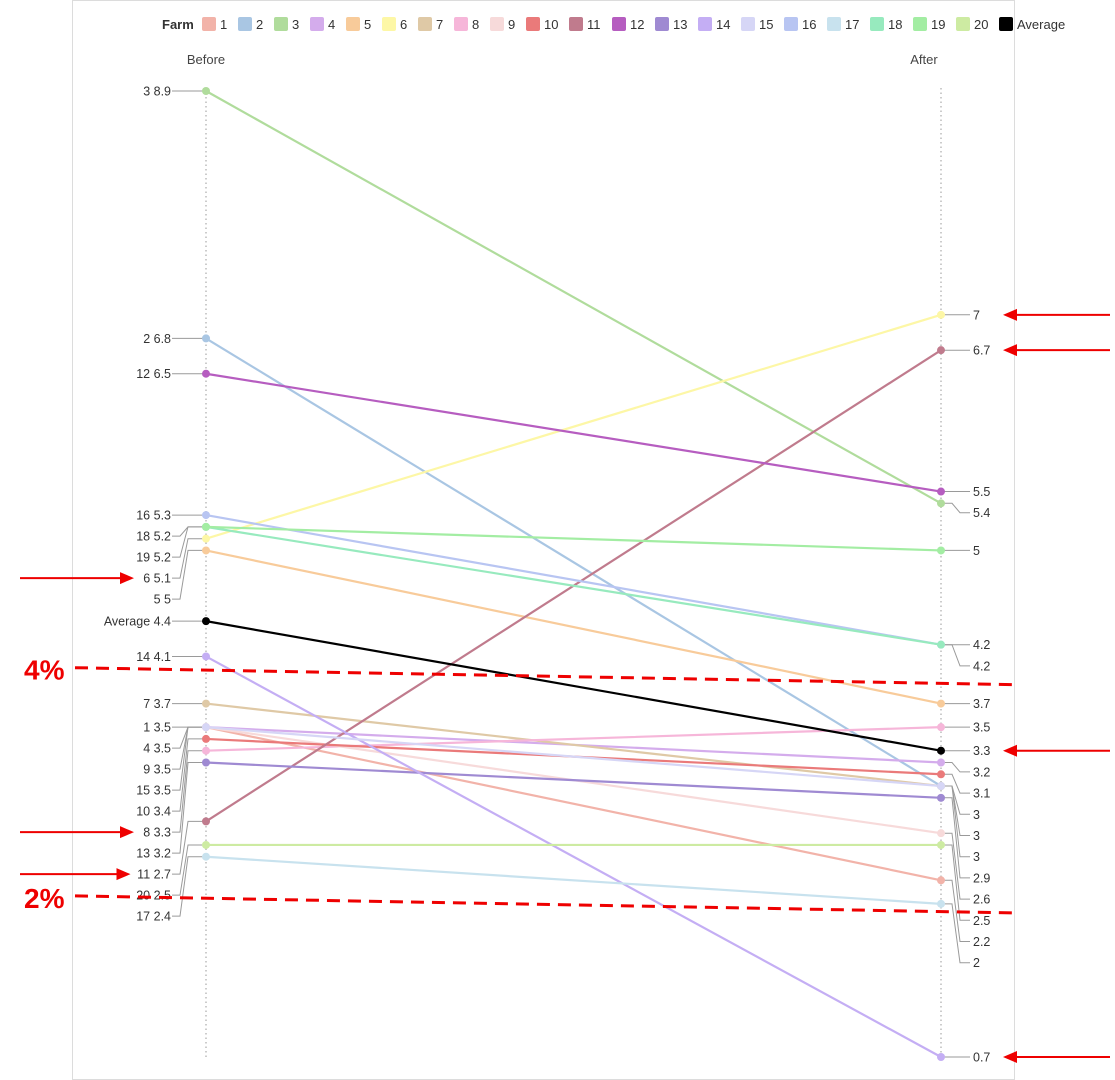  I want to click on legend-label-5: 5, so click(367, 24).